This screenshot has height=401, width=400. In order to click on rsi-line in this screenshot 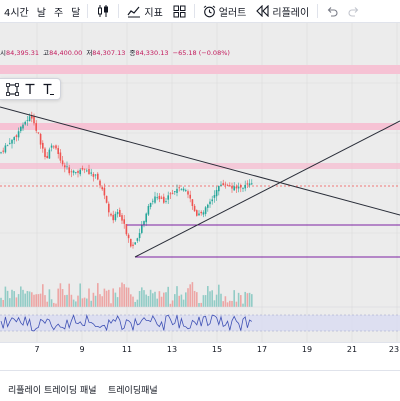, I will do `click(126, 322)`.